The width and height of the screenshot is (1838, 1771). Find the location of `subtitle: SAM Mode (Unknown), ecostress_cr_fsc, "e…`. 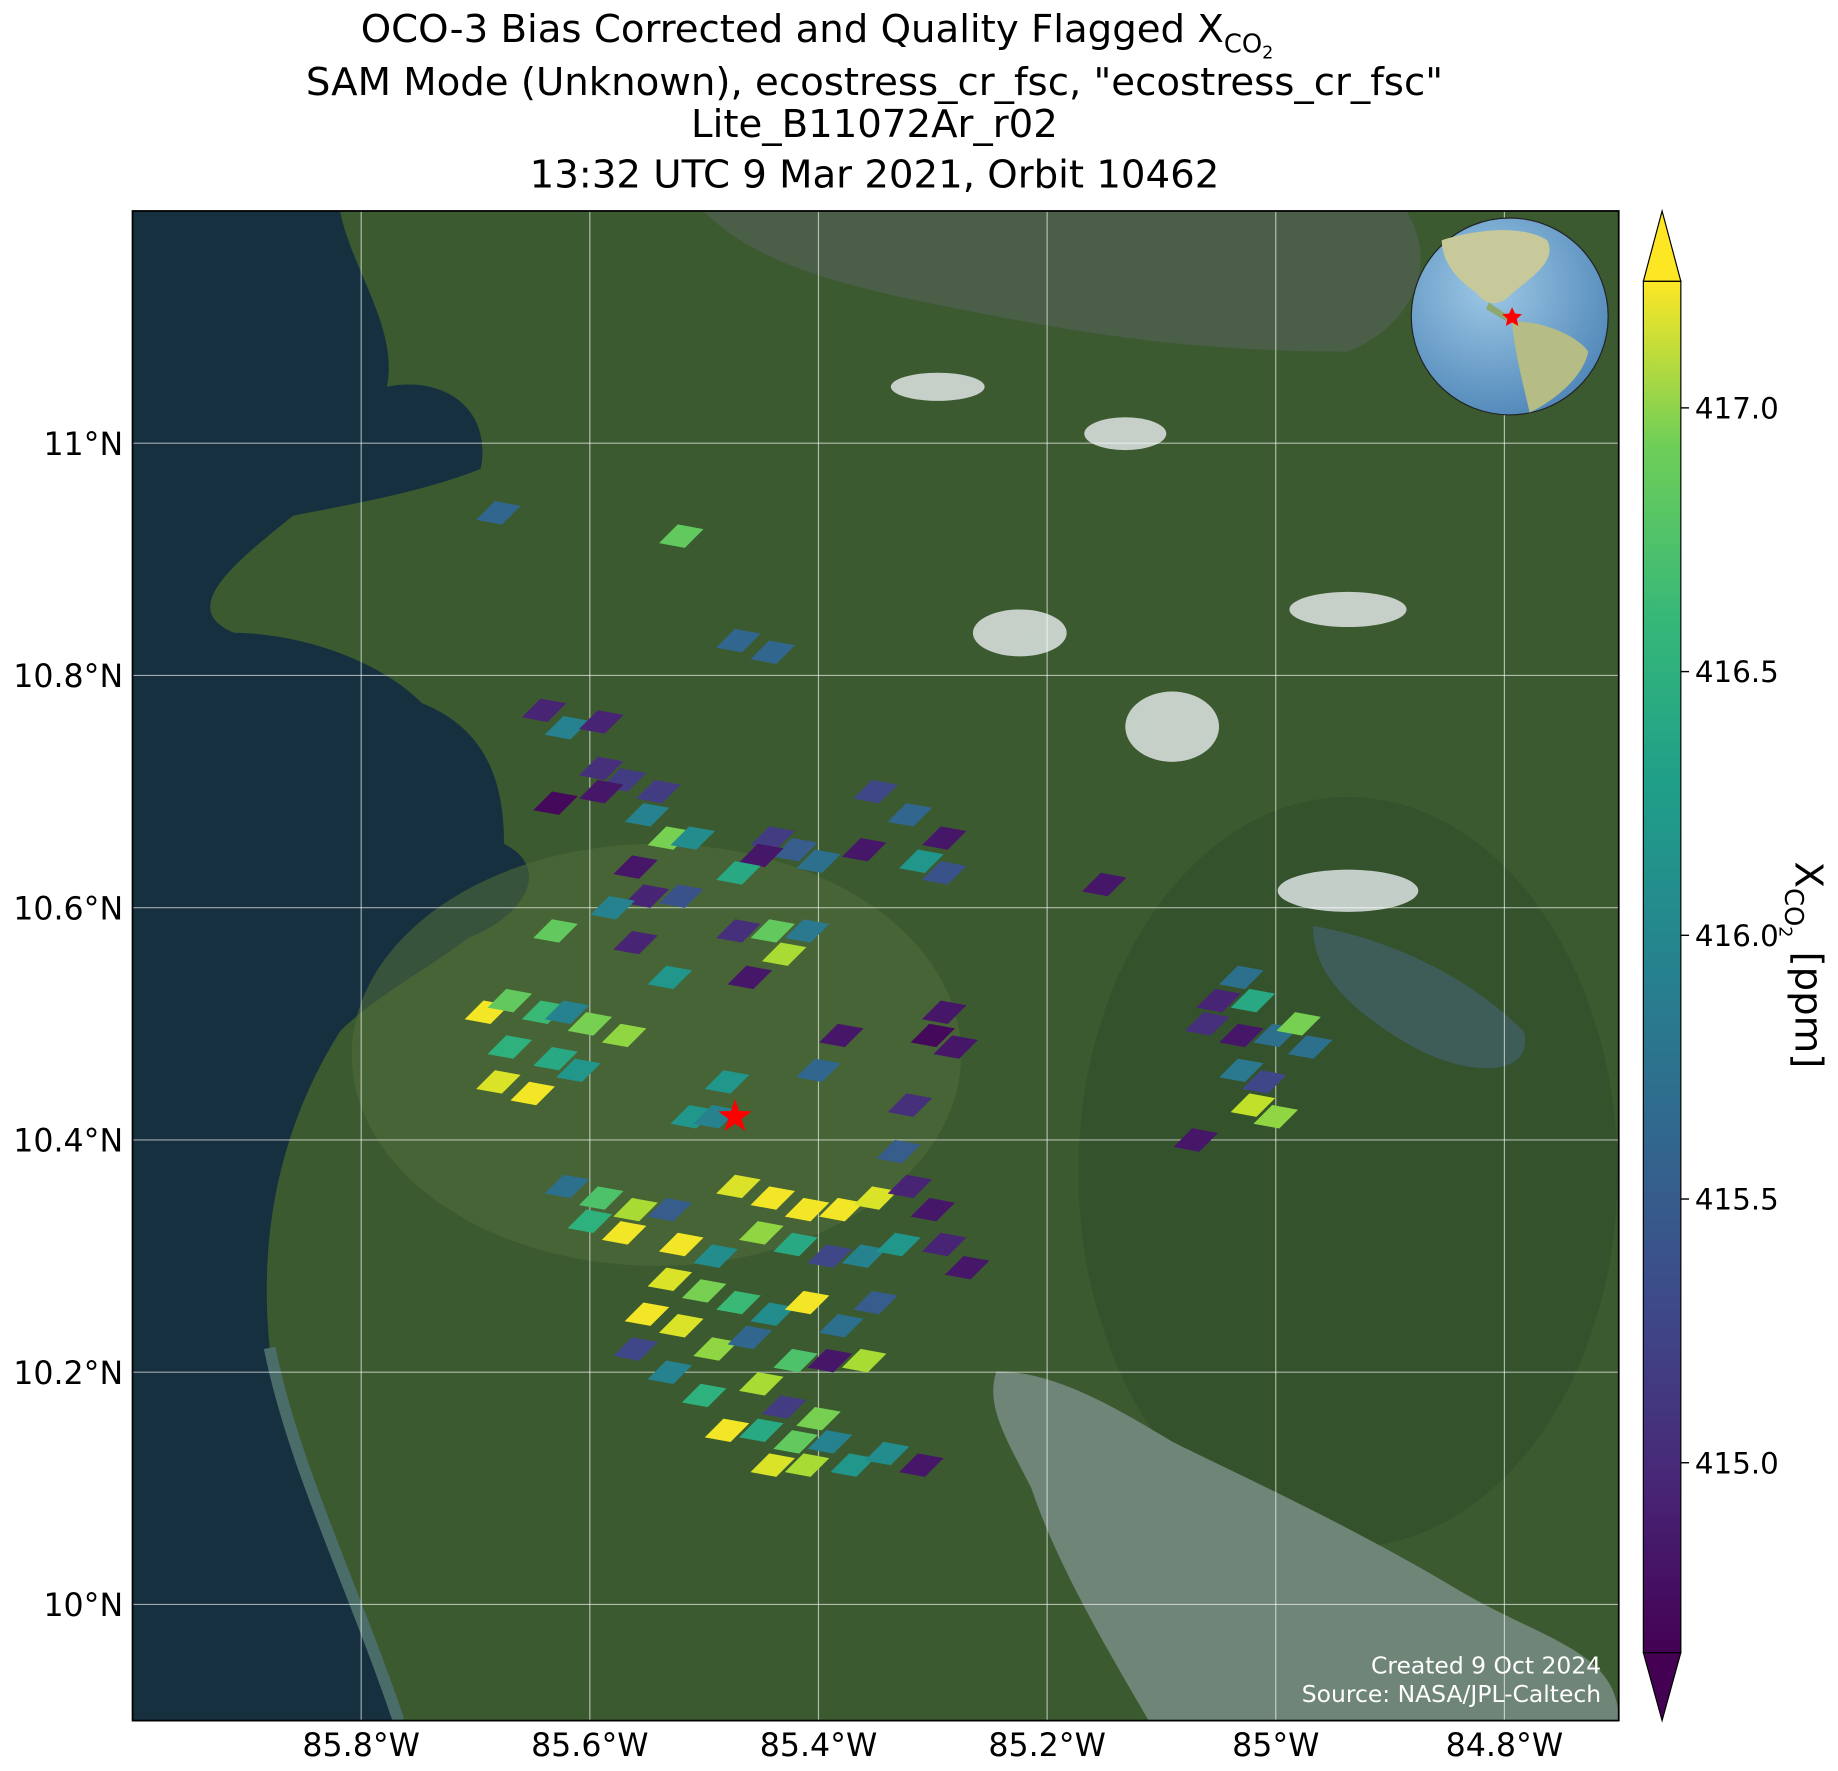

subtitle: SAM Mode (Unknown), ecostress_cr_fsc, "e… is located at coordinates (874, 82).